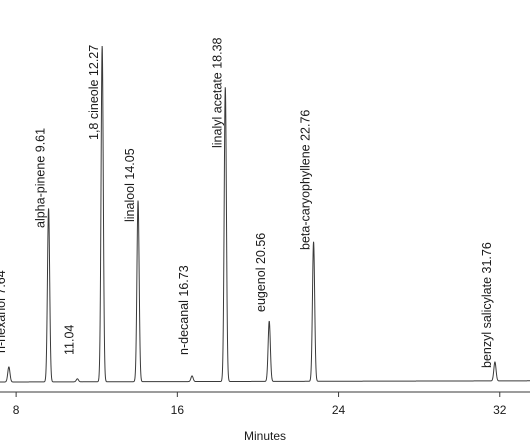 This screenshot has width=530, height=445. Describe the element at coordinates (178, 410) in the screenshot. I see `x-tick-label-16: 16` at that location.